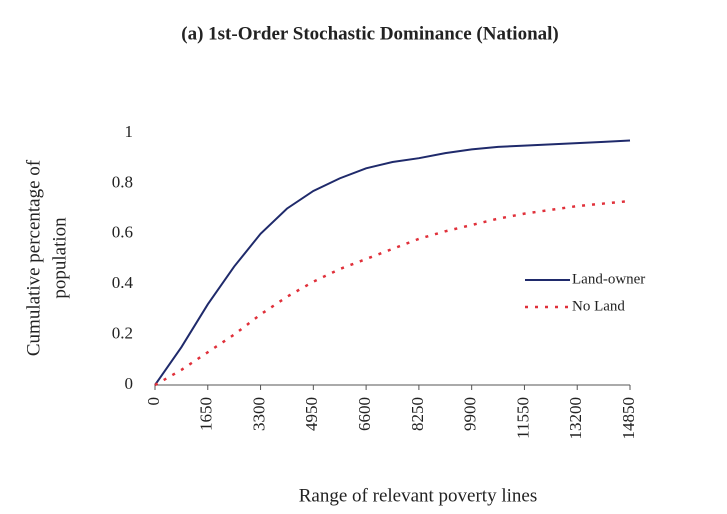 Image resolution: width=727 pixels, height=514 pixels. Describe the element at coordinates (258, 414) in the screenshot. I see `x-tick-label: 3300` at that location.